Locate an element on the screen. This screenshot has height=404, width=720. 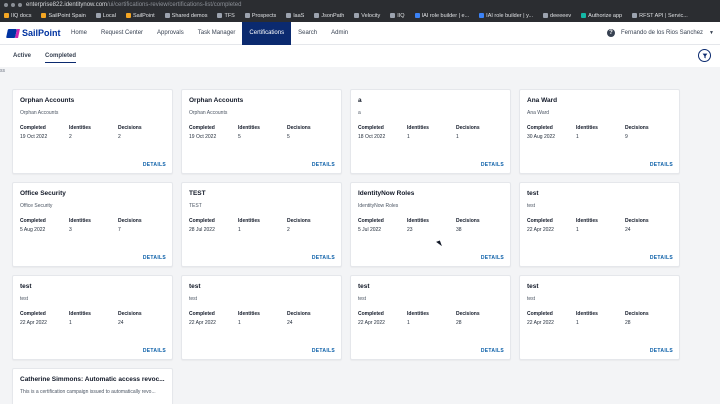
decisions-count: Decisions 5 is located at coordinates (299, 132).